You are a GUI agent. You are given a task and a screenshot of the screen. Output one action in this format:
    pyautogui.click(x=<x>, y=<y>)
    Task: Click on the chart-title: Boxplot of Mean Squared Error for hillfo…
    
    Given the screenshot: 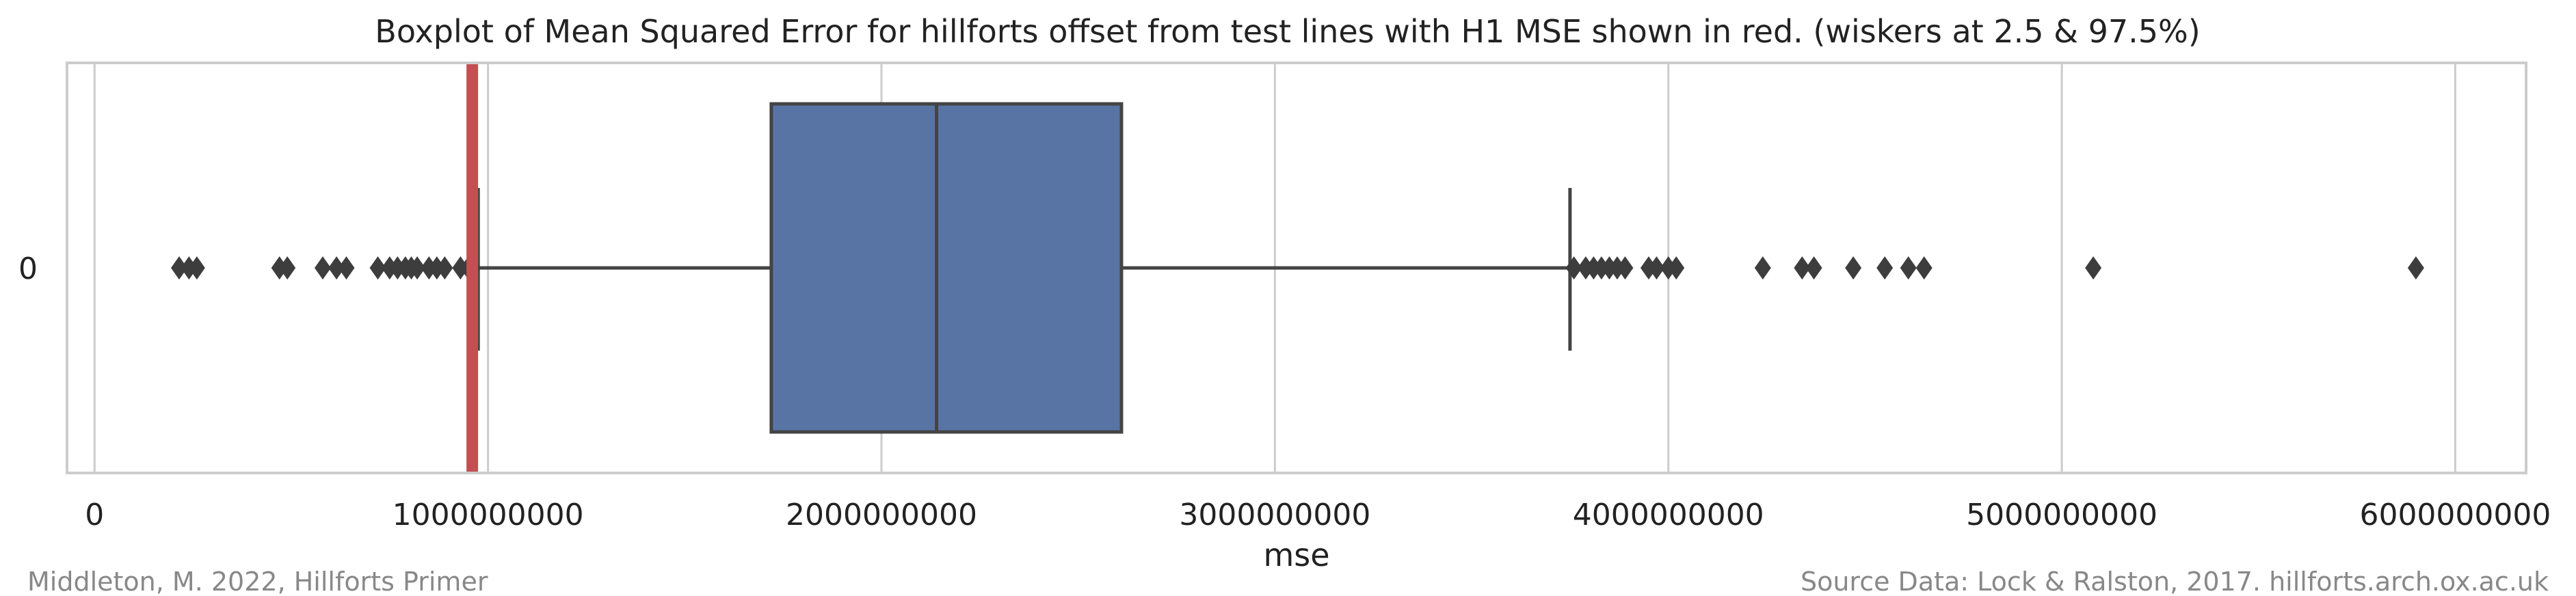 What is the action you would take?
    pyautogui.click(x=1287, y=31)
    